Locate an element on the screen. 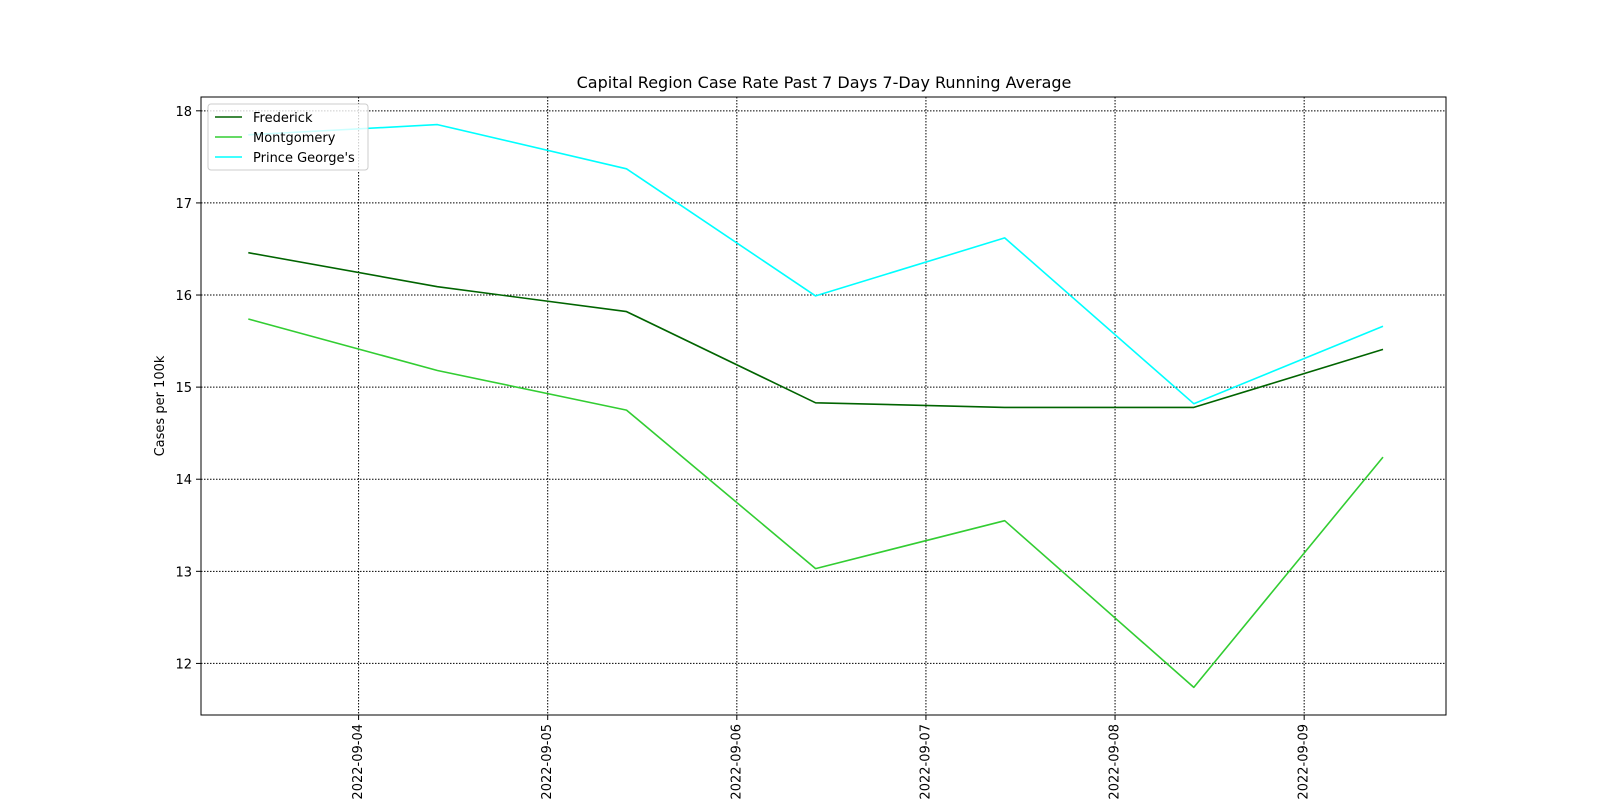  legend-label: Frederick is located at coordinates (283, 118).